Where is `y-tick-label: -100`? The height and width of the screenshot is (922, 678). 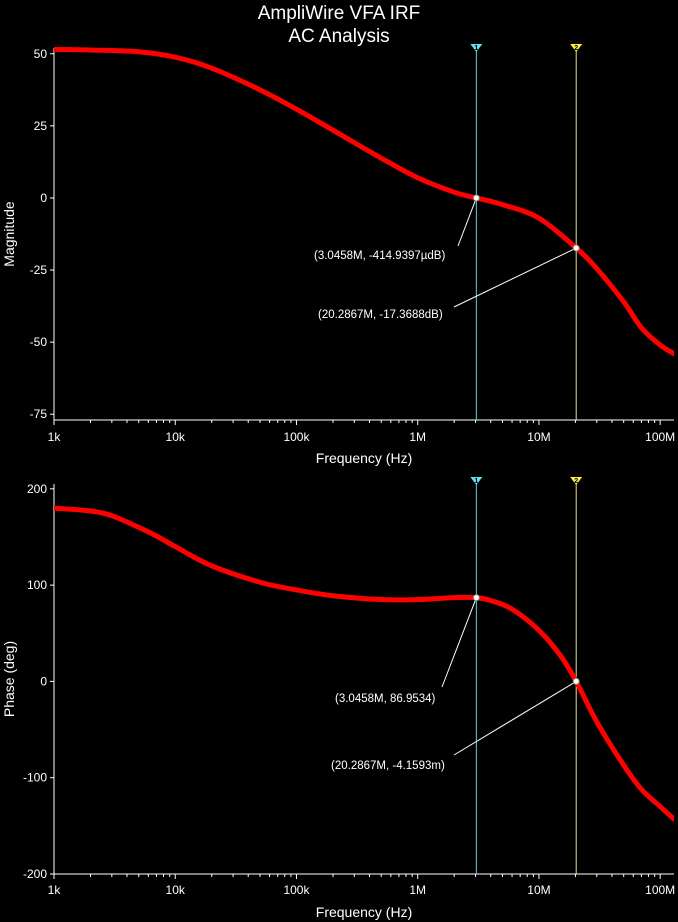 y-tick-label: -100 is located at coordinates (35, 778).